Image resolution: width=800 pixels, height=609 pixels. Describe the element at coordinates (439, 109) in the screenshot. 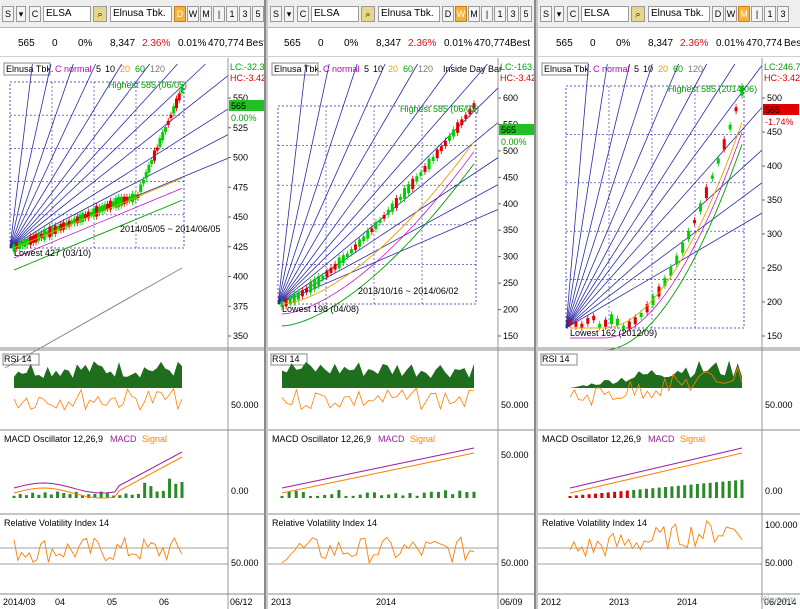

I see `highest-label: Highest 585 (06/02)` at that location.